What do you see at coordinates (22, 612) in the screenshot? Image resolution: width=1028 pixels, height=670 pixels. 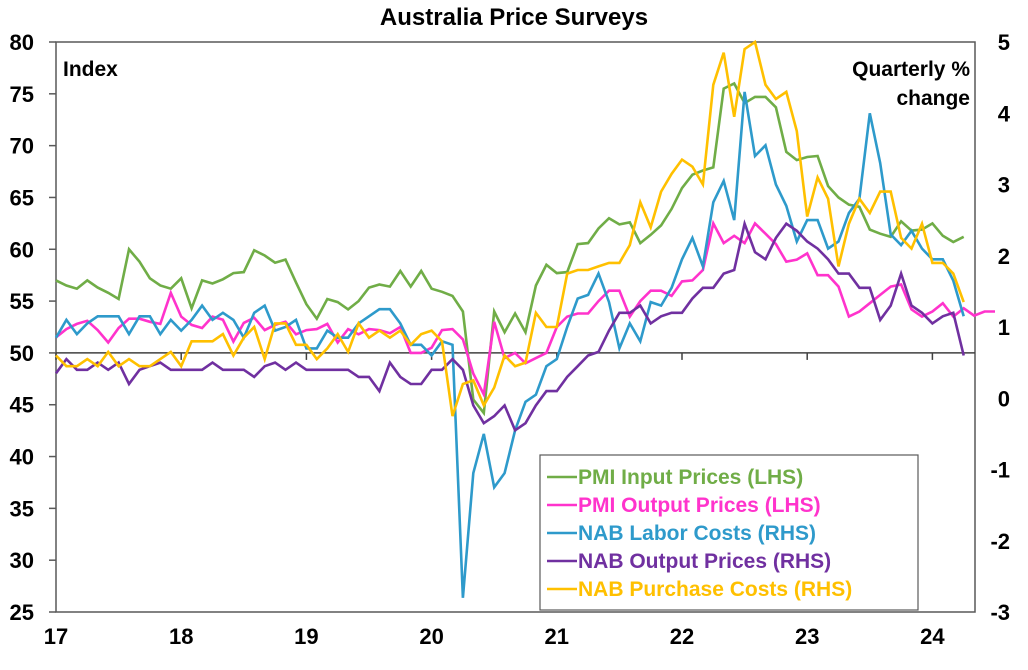 I see `left-tick-label: 25` at bounding box center [22, 612].